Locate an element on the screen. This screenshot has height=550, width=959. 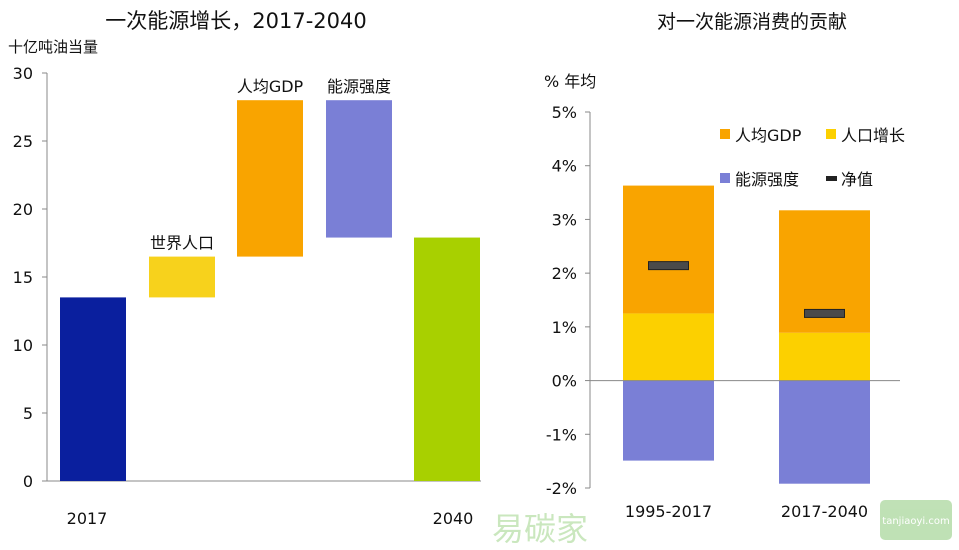
legend-label: 能源强度 is located at coordinates (767, 179).